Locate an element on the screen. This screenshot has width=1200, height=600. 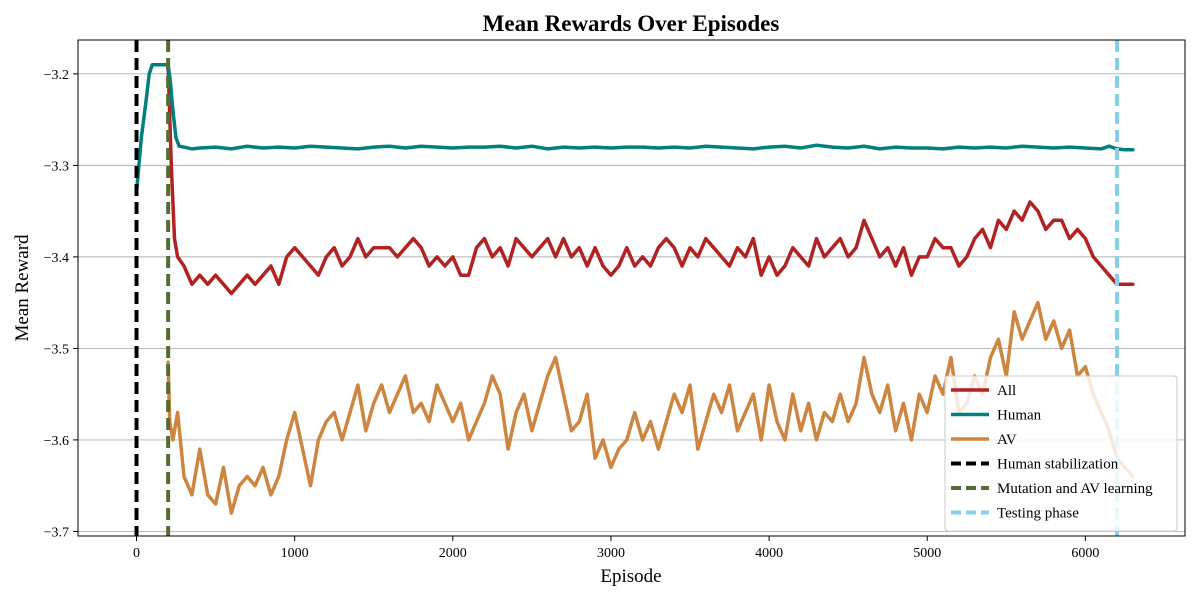
legend-label: Mutation and AV learning is located at coordinates (1075, 489).